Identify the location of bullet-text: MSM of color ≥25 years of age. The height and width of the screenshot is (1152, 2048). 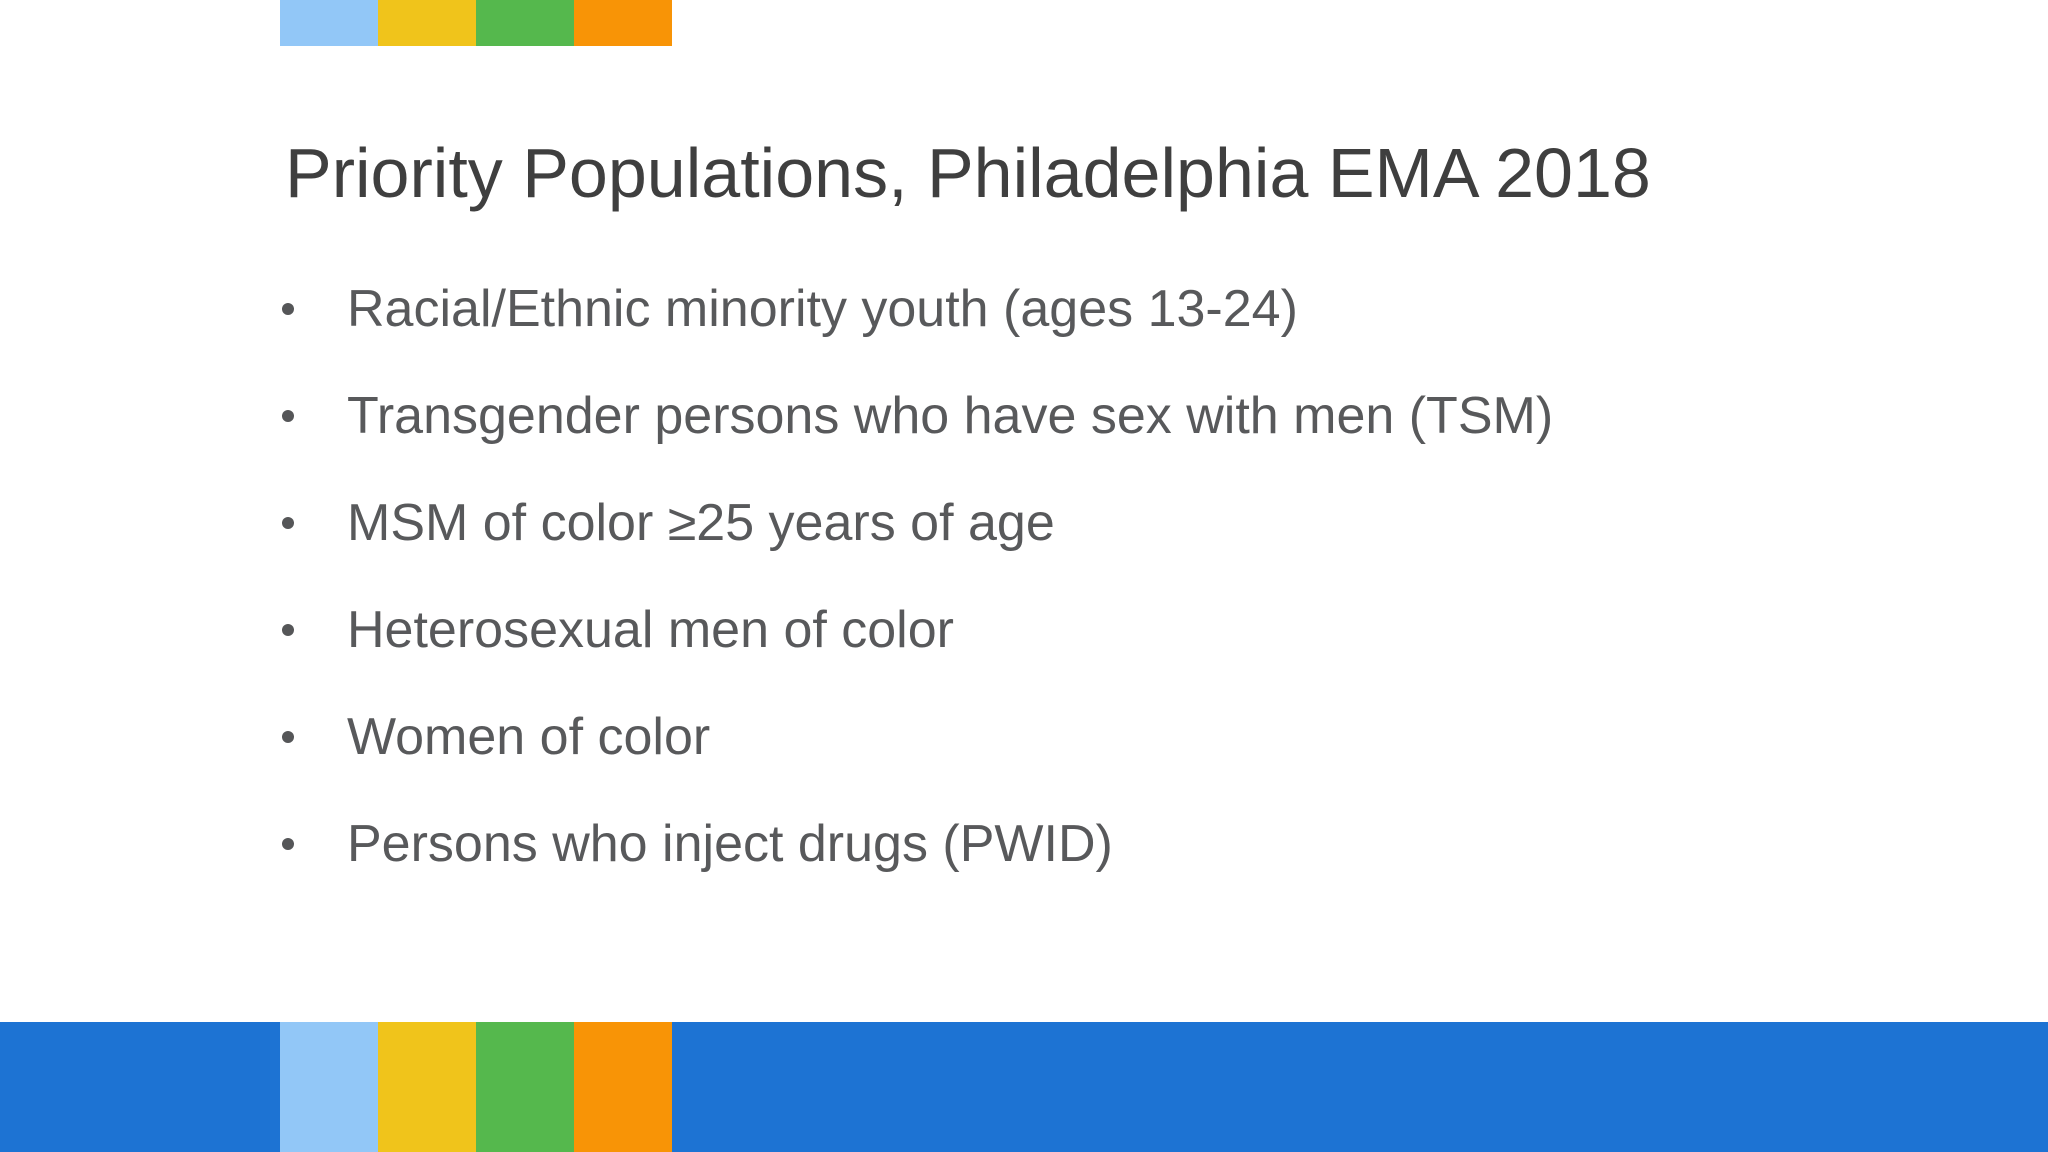
(701, 522).